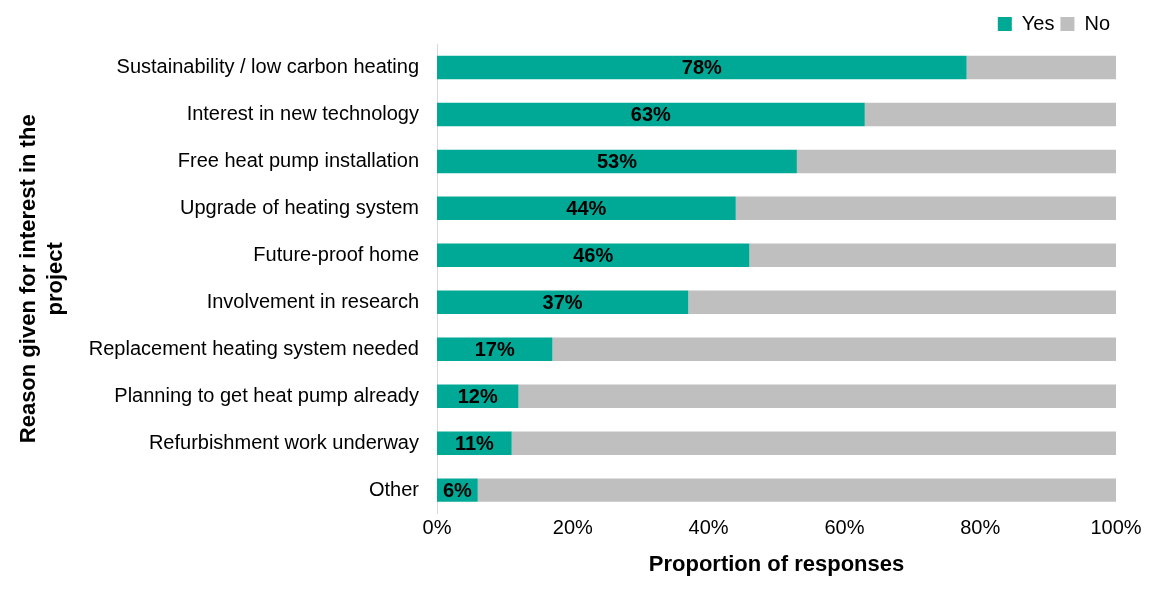 The height and width of the screenshot is (594, 1160). I want to click on y-tick-label: Other, so click(394, 488).